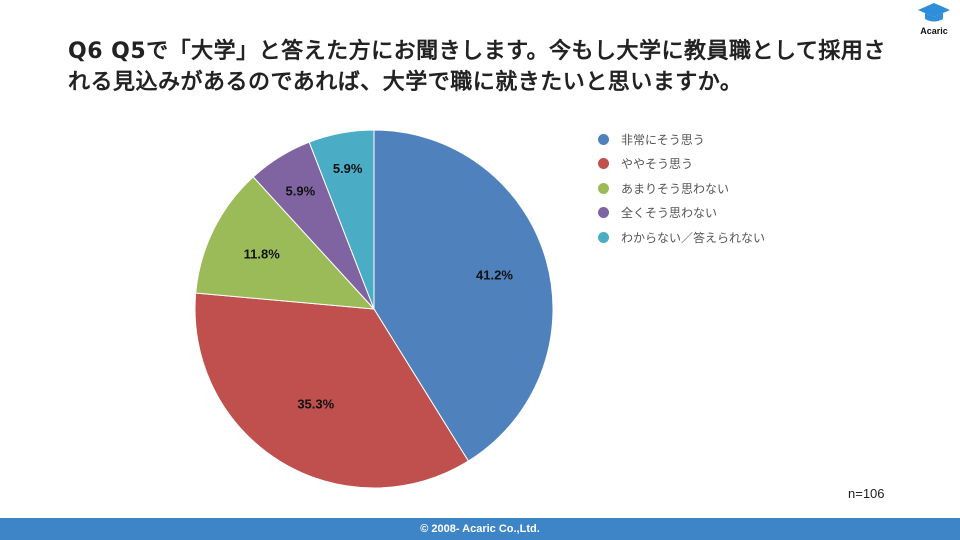  Describe the element at coordinates (315, 403) in the screenshot. I see `slice-data-label: 35.3%` at that location.